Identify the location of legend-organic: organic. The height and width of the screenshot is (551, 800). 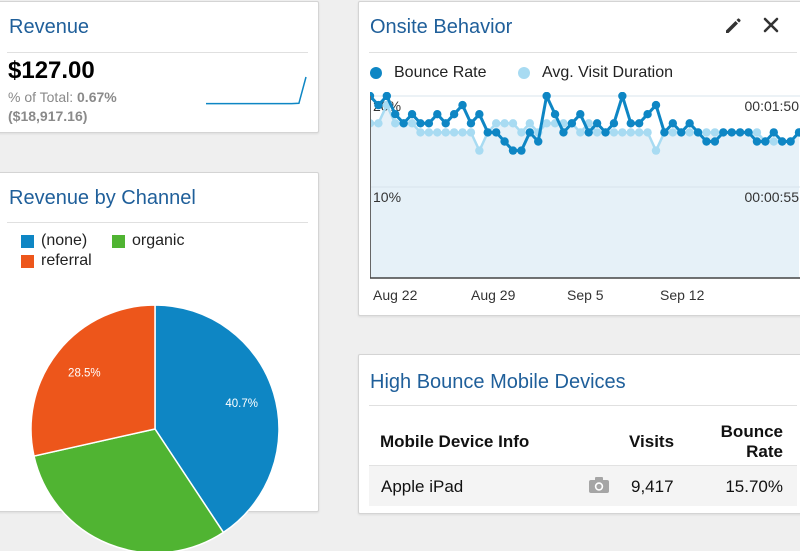
(148, 241).